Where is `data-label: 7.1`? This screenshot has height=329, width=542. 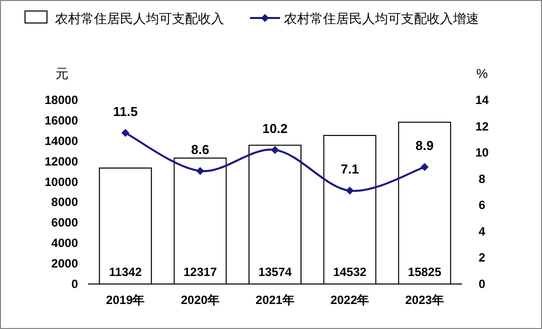
data-label: 7.1 is located at coordinates (349, 169).